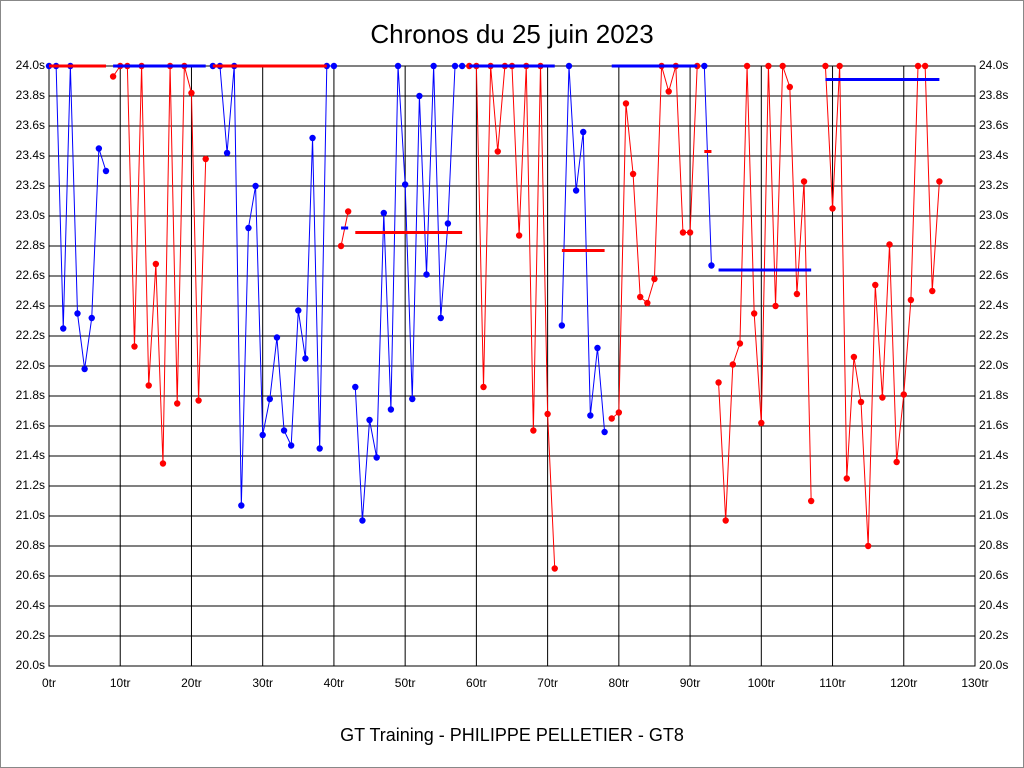 This screenshot has height=768, width=1024. I want to click on x-tick-label: 90tr, so click(690, 683).